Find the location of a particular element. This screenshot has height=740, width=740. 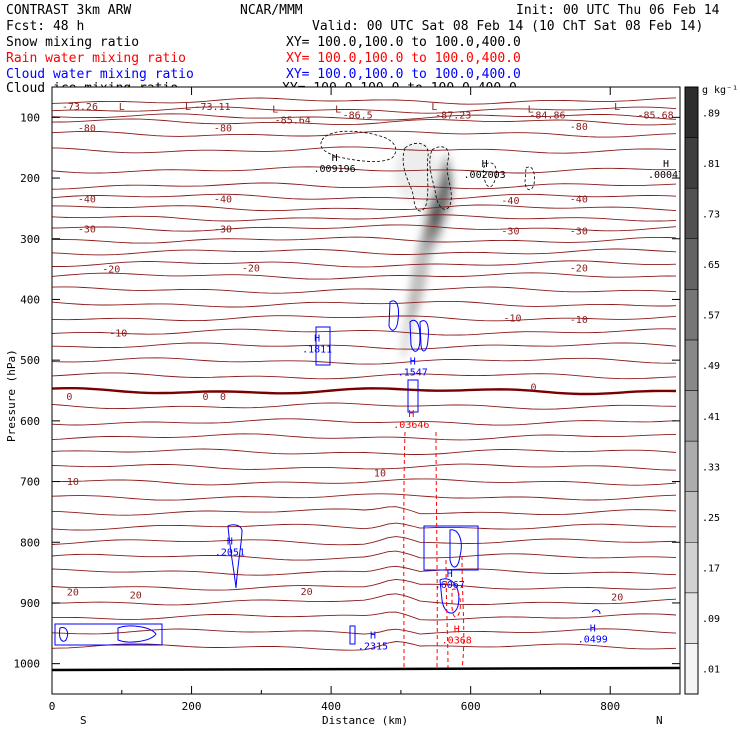

maximum-value: .002003 is located at coordinates (485, 175).